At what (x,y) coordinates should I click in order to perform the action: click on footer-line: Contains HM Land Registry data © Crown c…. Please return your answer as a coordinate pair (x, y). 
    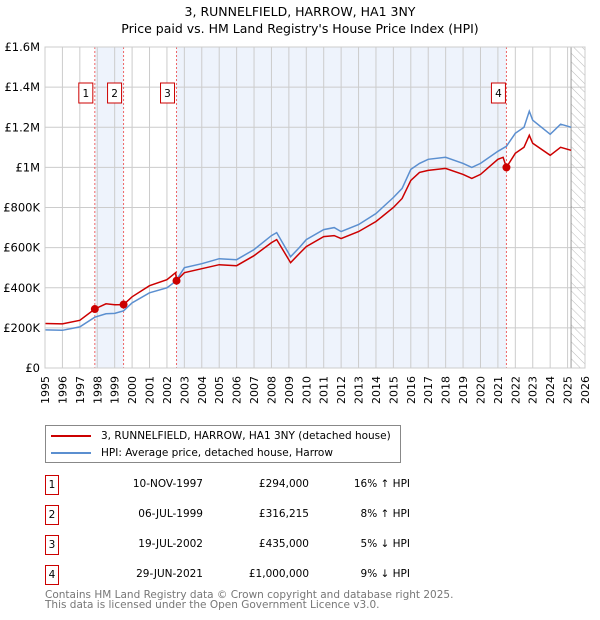
    Looking at the image, I should click on (249, 595).